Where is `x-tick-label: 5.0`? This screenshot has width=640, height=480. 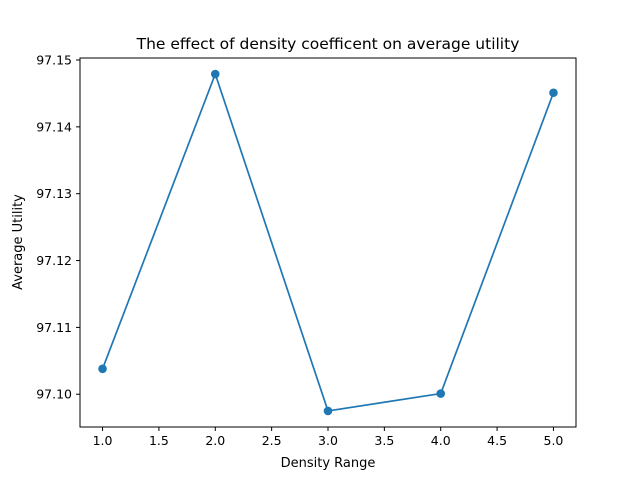 x-tick-label: 5.0 is located at coordinates (554, 440).